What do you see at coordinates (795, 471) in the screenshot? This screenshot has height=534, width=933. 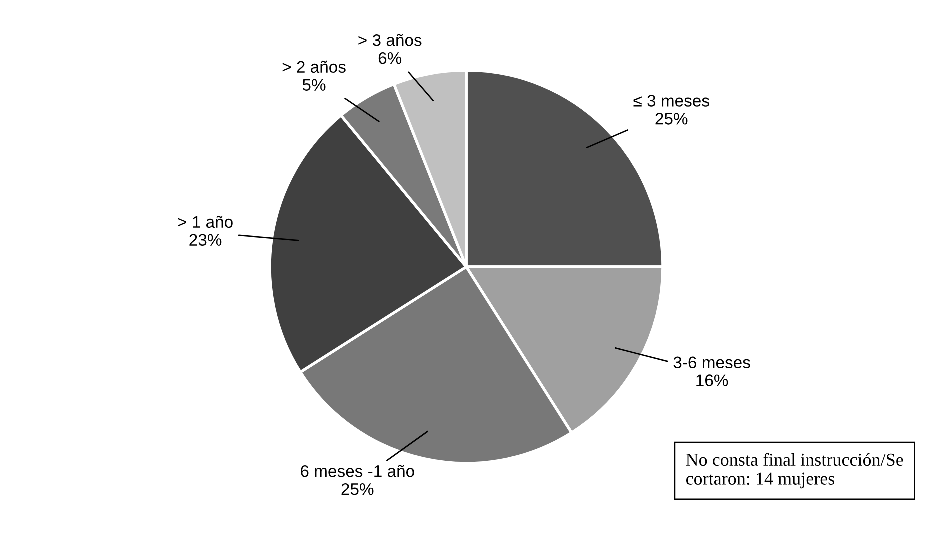 I see `text: No consta final instrucción/Se cortaron: 14 mujeres` at bounding box center [795, 471].